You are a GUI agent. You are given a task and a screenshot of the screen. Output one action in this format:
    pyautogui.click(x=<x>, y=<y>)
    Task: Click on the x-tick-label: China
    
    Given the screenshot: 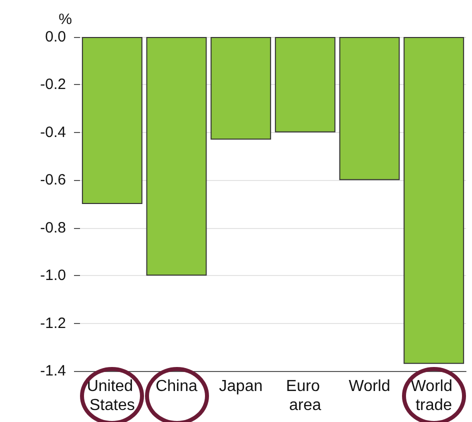 What is the action you would take?
    pyautogui.click(x=177, y=386)
    